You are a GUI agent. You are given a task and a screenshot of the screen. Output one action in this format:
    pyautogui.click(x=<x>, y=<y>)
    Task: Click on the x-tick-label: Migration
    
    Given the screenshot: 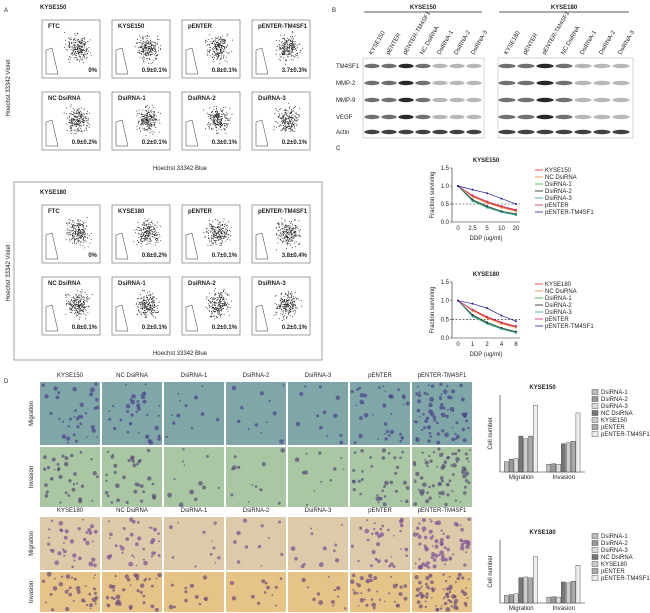 What is the action you would take?
    pyautogui.click(x=521, y=478)
    